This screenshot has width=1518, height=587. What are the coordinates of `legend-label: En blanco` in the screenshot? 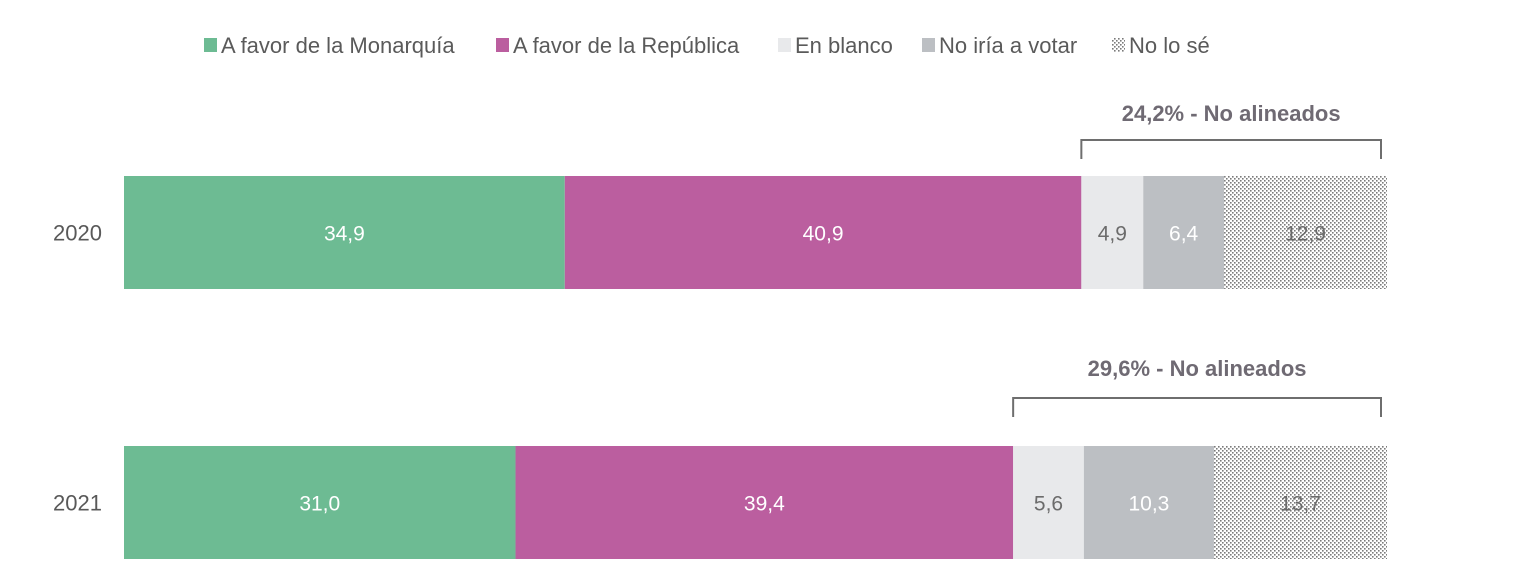 It's located at (844, 45).